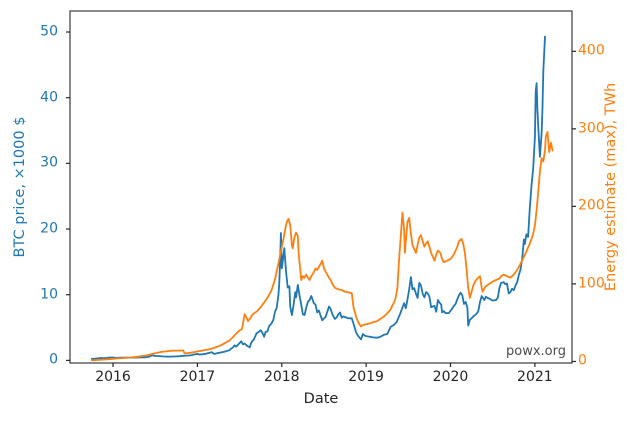  Describe the element at coordinates (113, 377) in the screenshot. I see `x-tick-label-2016: 2016` at that location.